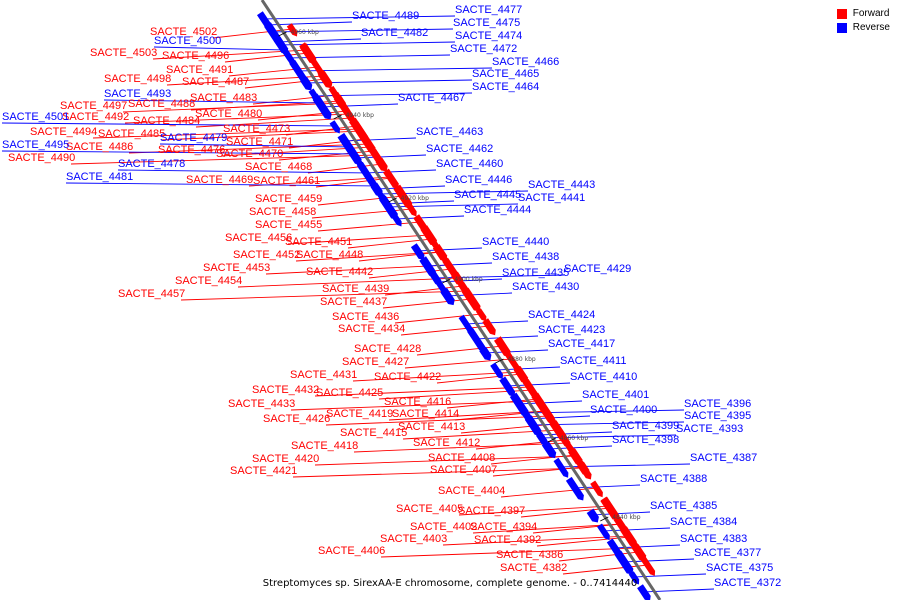  I want to click on gene-label: SACTE_4420, so click(285, 459).